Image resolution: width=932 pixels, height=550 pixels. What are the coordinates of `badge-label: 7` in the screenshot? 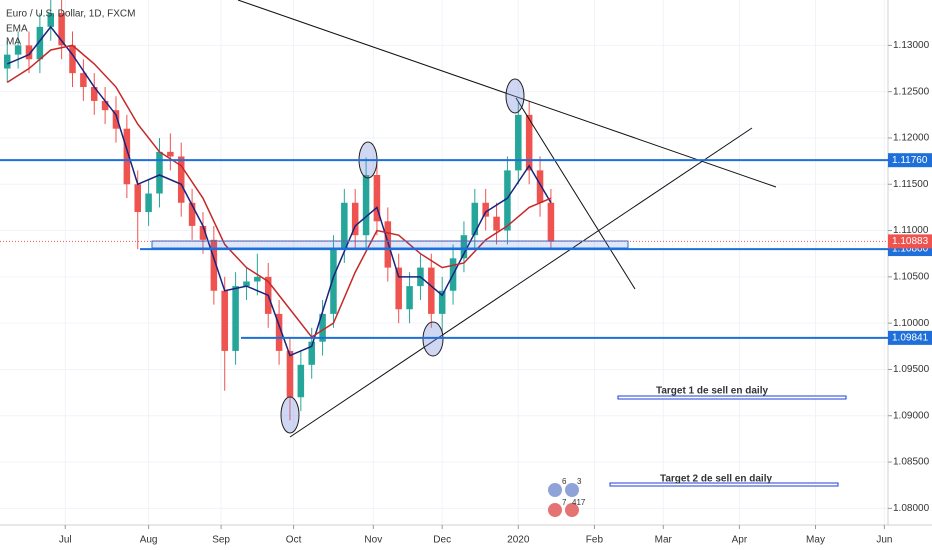 It's located at (564, 502).